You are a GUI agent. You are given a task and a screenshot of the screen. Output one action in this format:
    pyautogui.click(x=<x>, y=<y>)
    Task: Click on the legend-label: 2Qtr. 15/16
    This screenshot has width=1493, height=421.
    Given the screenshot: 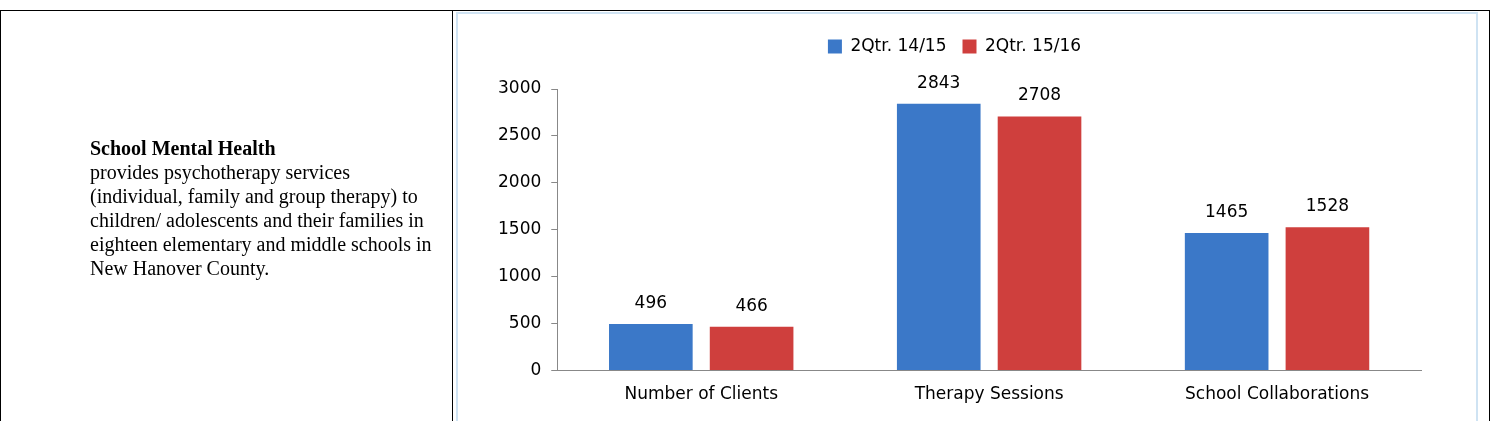 What is the action you would take?
    pyautogui.click(x=1033, y=44)
    